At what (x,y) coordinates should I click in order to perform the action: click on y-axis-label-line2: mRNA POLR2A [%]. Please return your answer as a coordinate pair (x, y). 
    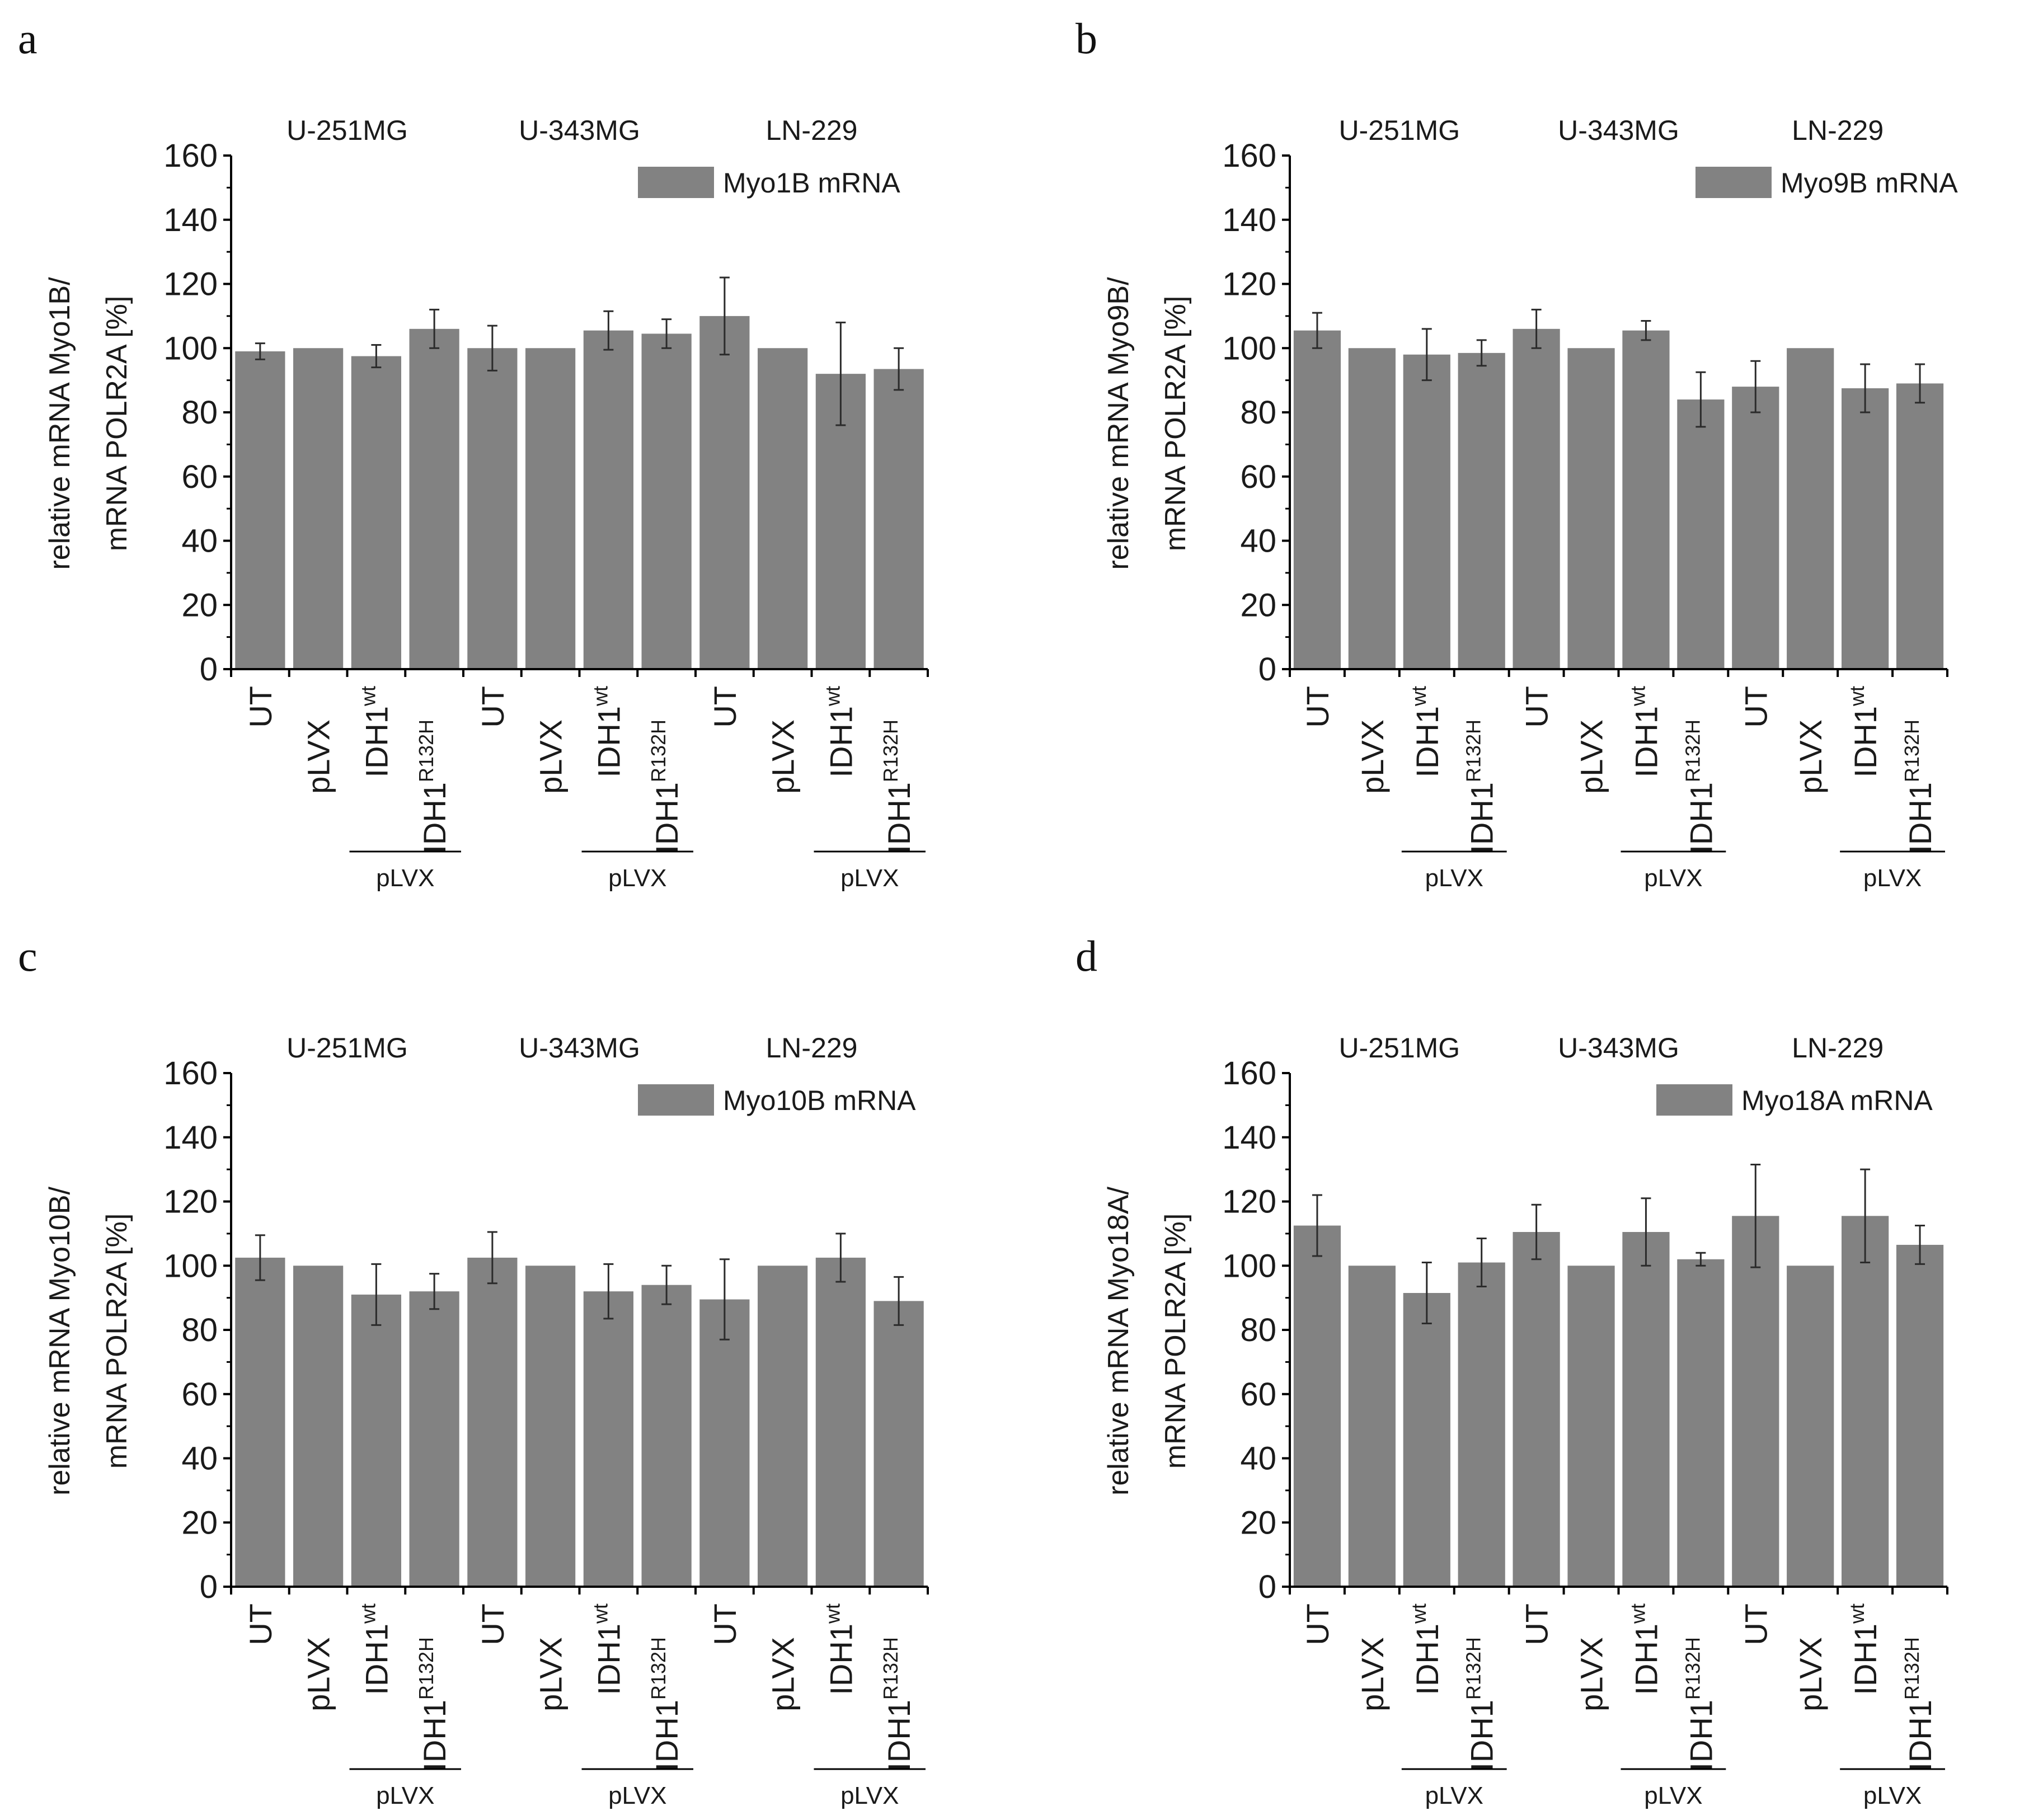
    Looking at the image, I should click on (117, 424).